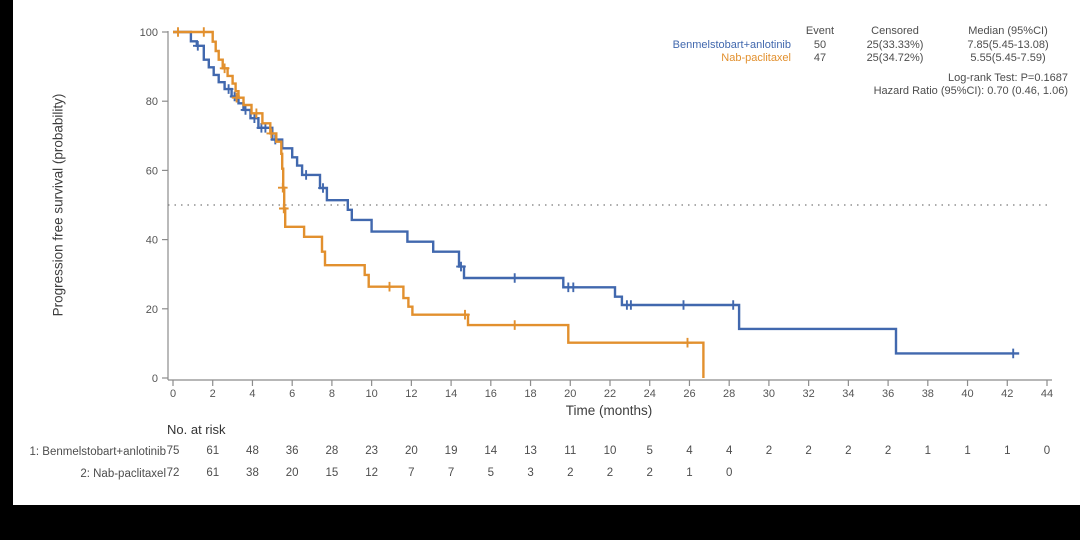 The height and width of the screenshot is (540, 1080). What do you see at coordinates (1008, 31) in the screenshot?
I see `stats-header-median: Median (95%CI)` at bounding box center [1008, 31].